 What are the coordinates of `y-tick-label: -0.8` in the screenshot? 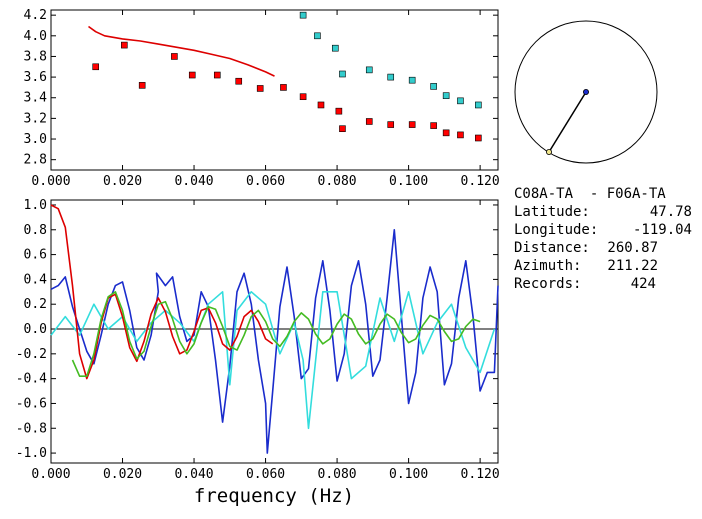 It's located at (31, 428).